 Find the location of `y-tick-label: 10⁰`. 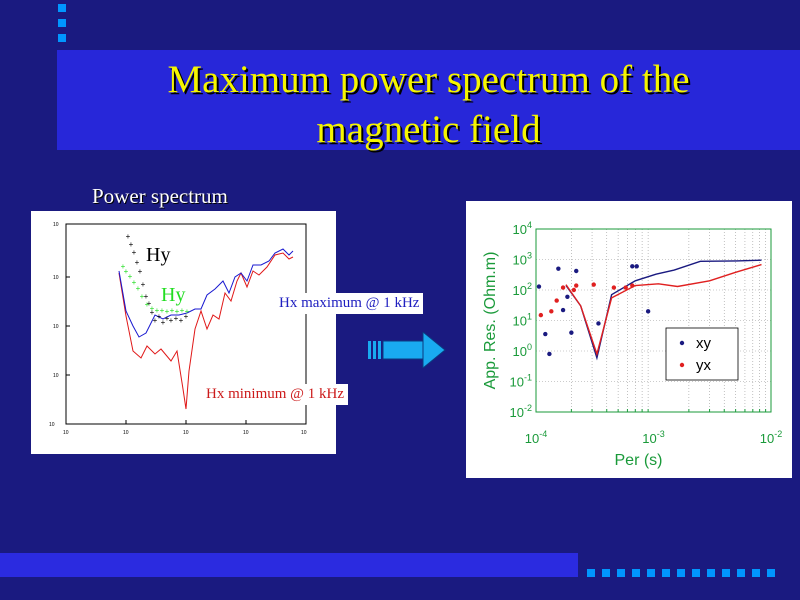

y-tick-label: 10⁰ is located at coordinates (522, 350).